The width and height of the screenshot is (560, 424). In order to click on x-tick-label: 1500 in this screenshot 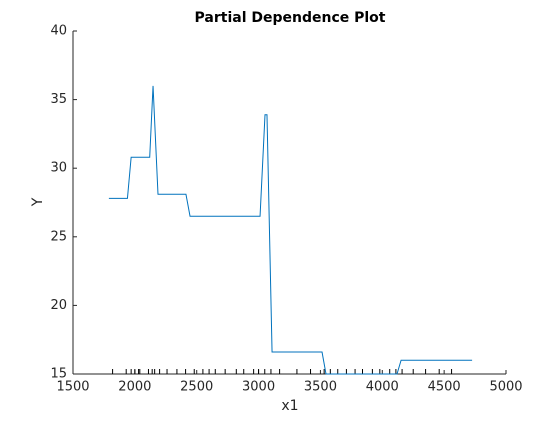, I will do `click(72, 387)`.